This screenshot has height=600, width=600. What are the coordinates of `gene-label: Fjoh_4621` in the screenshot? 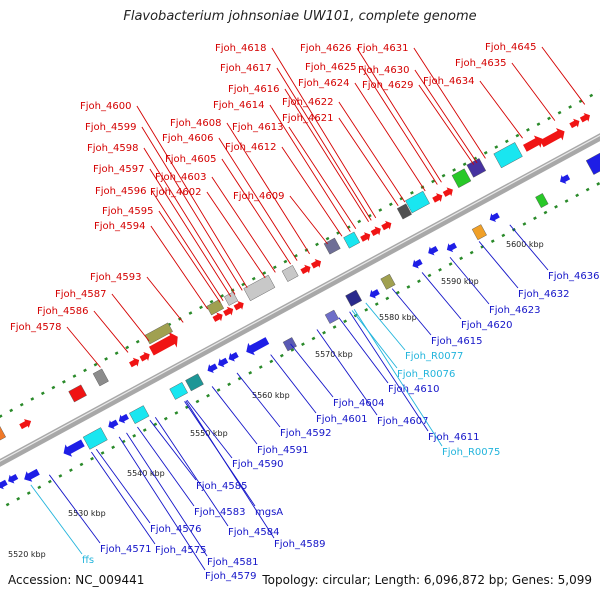 It's located at (307, 118).